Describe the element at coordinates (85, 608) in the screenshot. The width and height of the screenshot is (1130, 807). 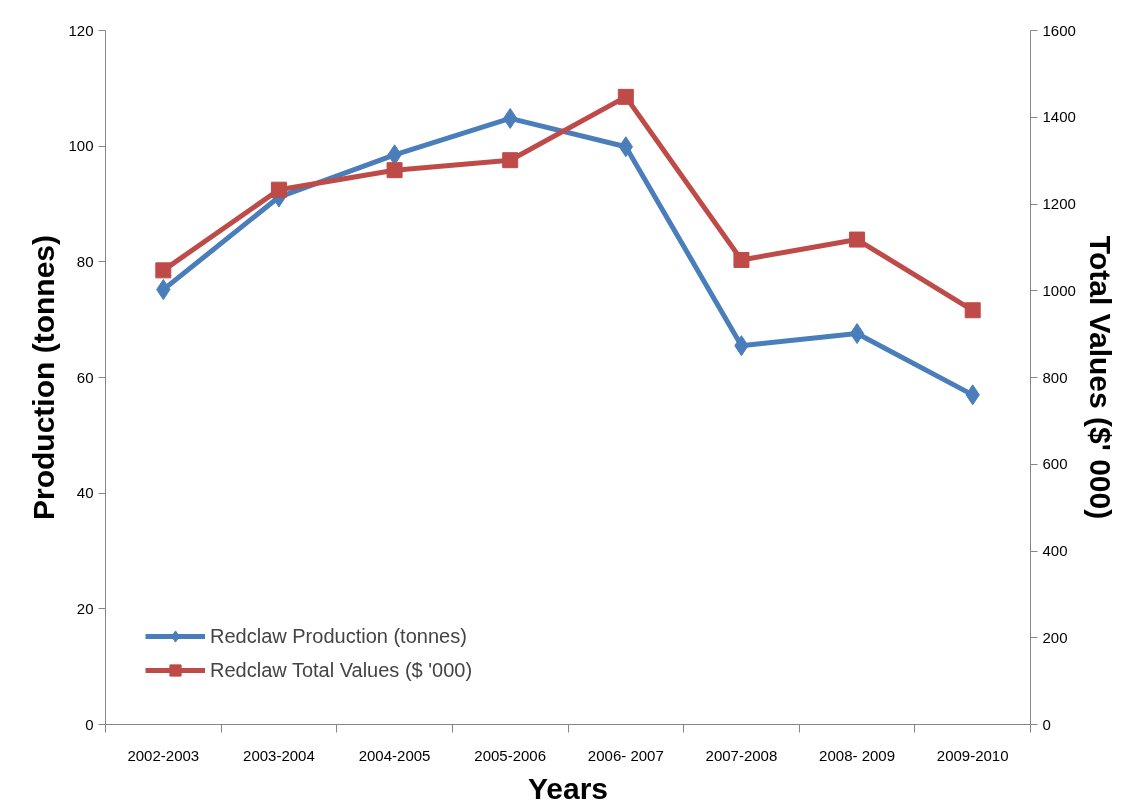
I see `y-tick-label: 20` at that location.